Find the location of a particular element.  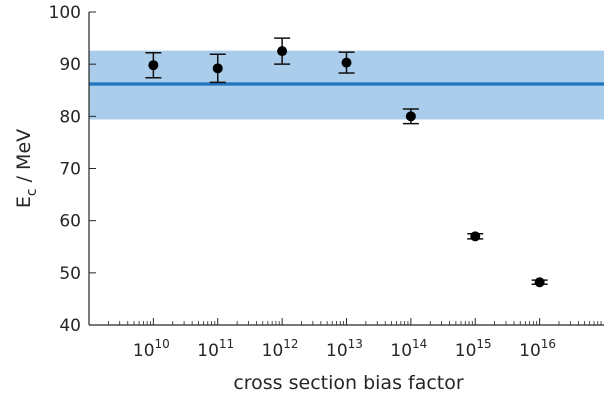

y-axis-label-subscript: c is located at coordinates (32, 192).